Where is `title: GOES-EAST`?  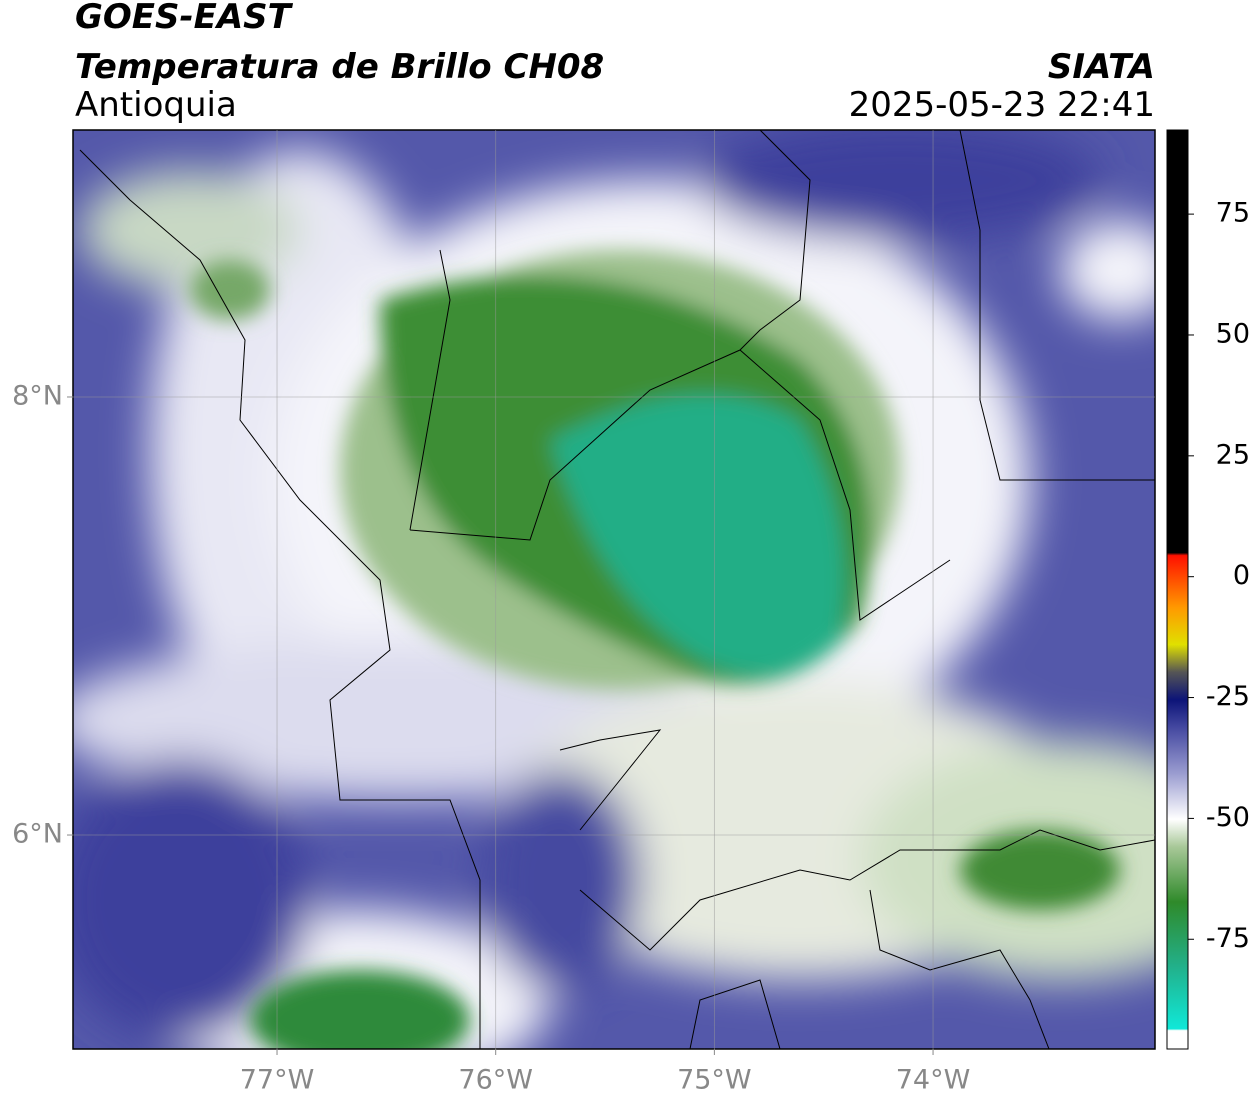 title: GOES-EAST is located at coordinates (184, 18).